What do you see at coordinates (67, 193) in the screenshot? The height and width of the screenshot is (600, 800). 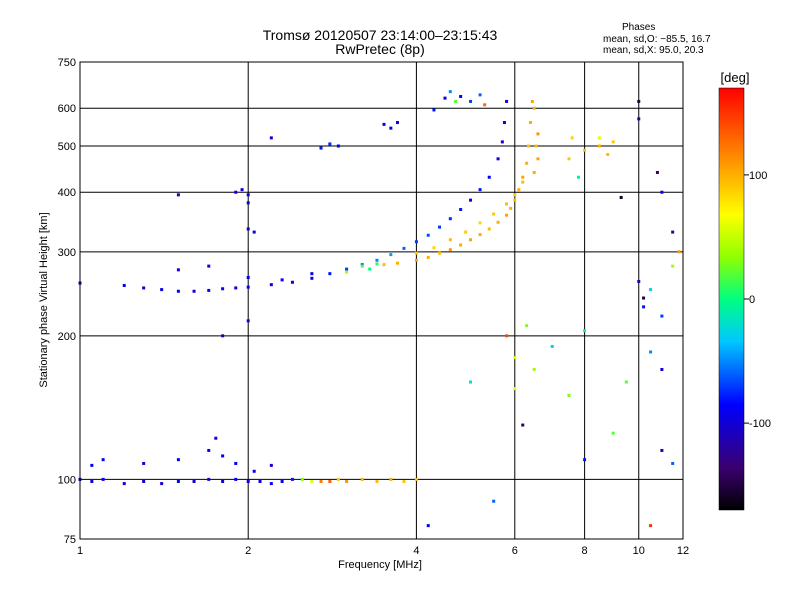 I see `y-tick-label: 400` at bounding box center [67, 193].